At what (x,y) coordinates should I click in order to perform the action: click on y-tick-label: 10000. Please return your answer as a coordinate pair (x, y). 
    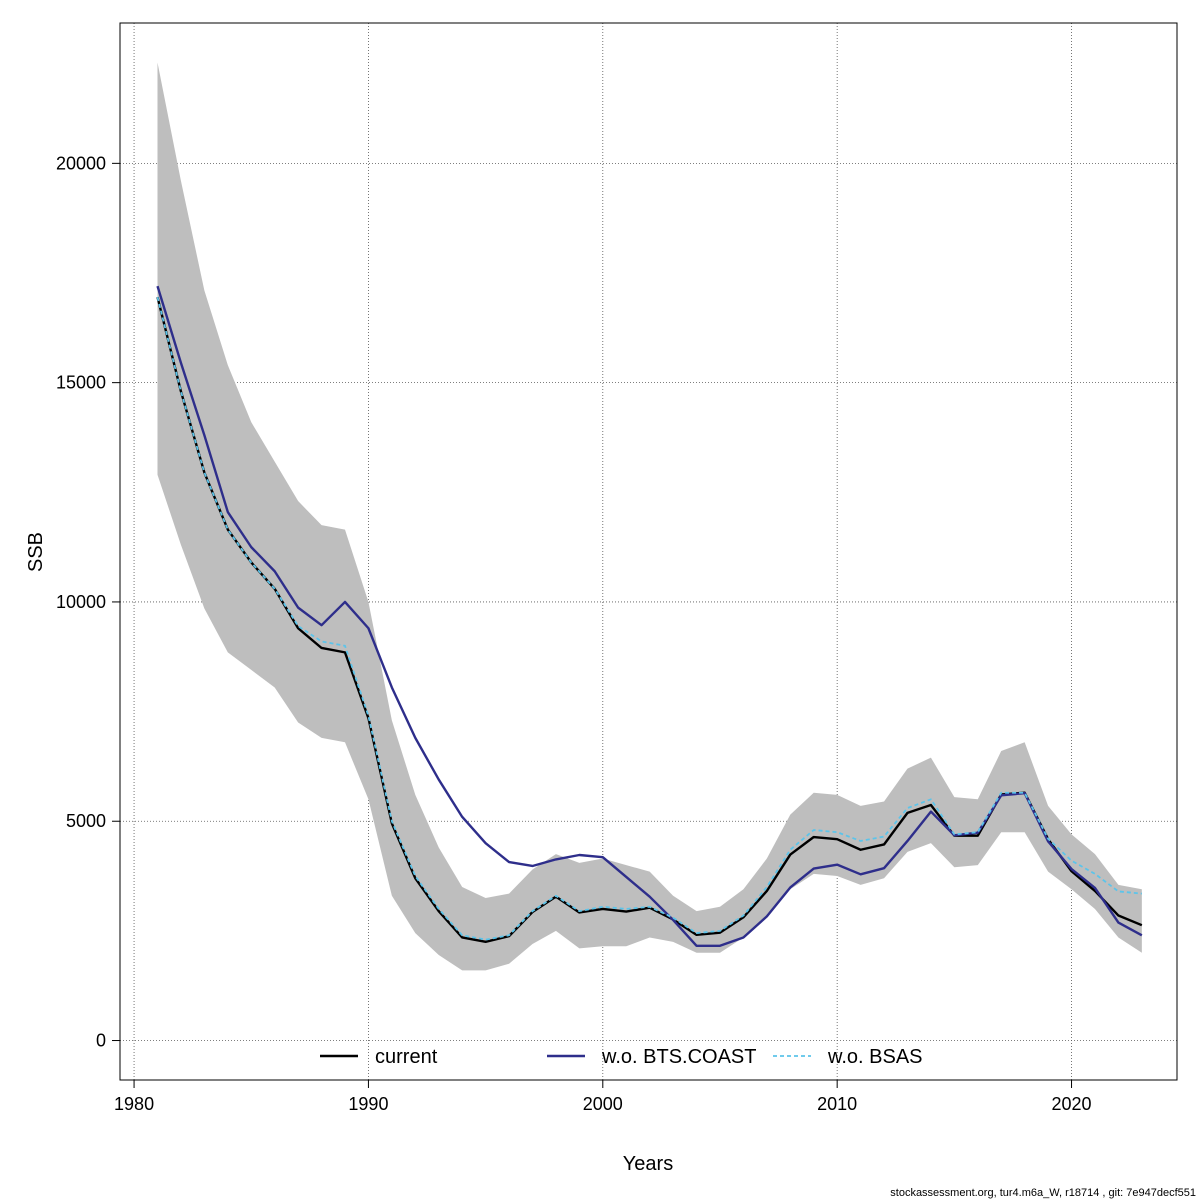
    Looking at the image, I should click on (81, 602).